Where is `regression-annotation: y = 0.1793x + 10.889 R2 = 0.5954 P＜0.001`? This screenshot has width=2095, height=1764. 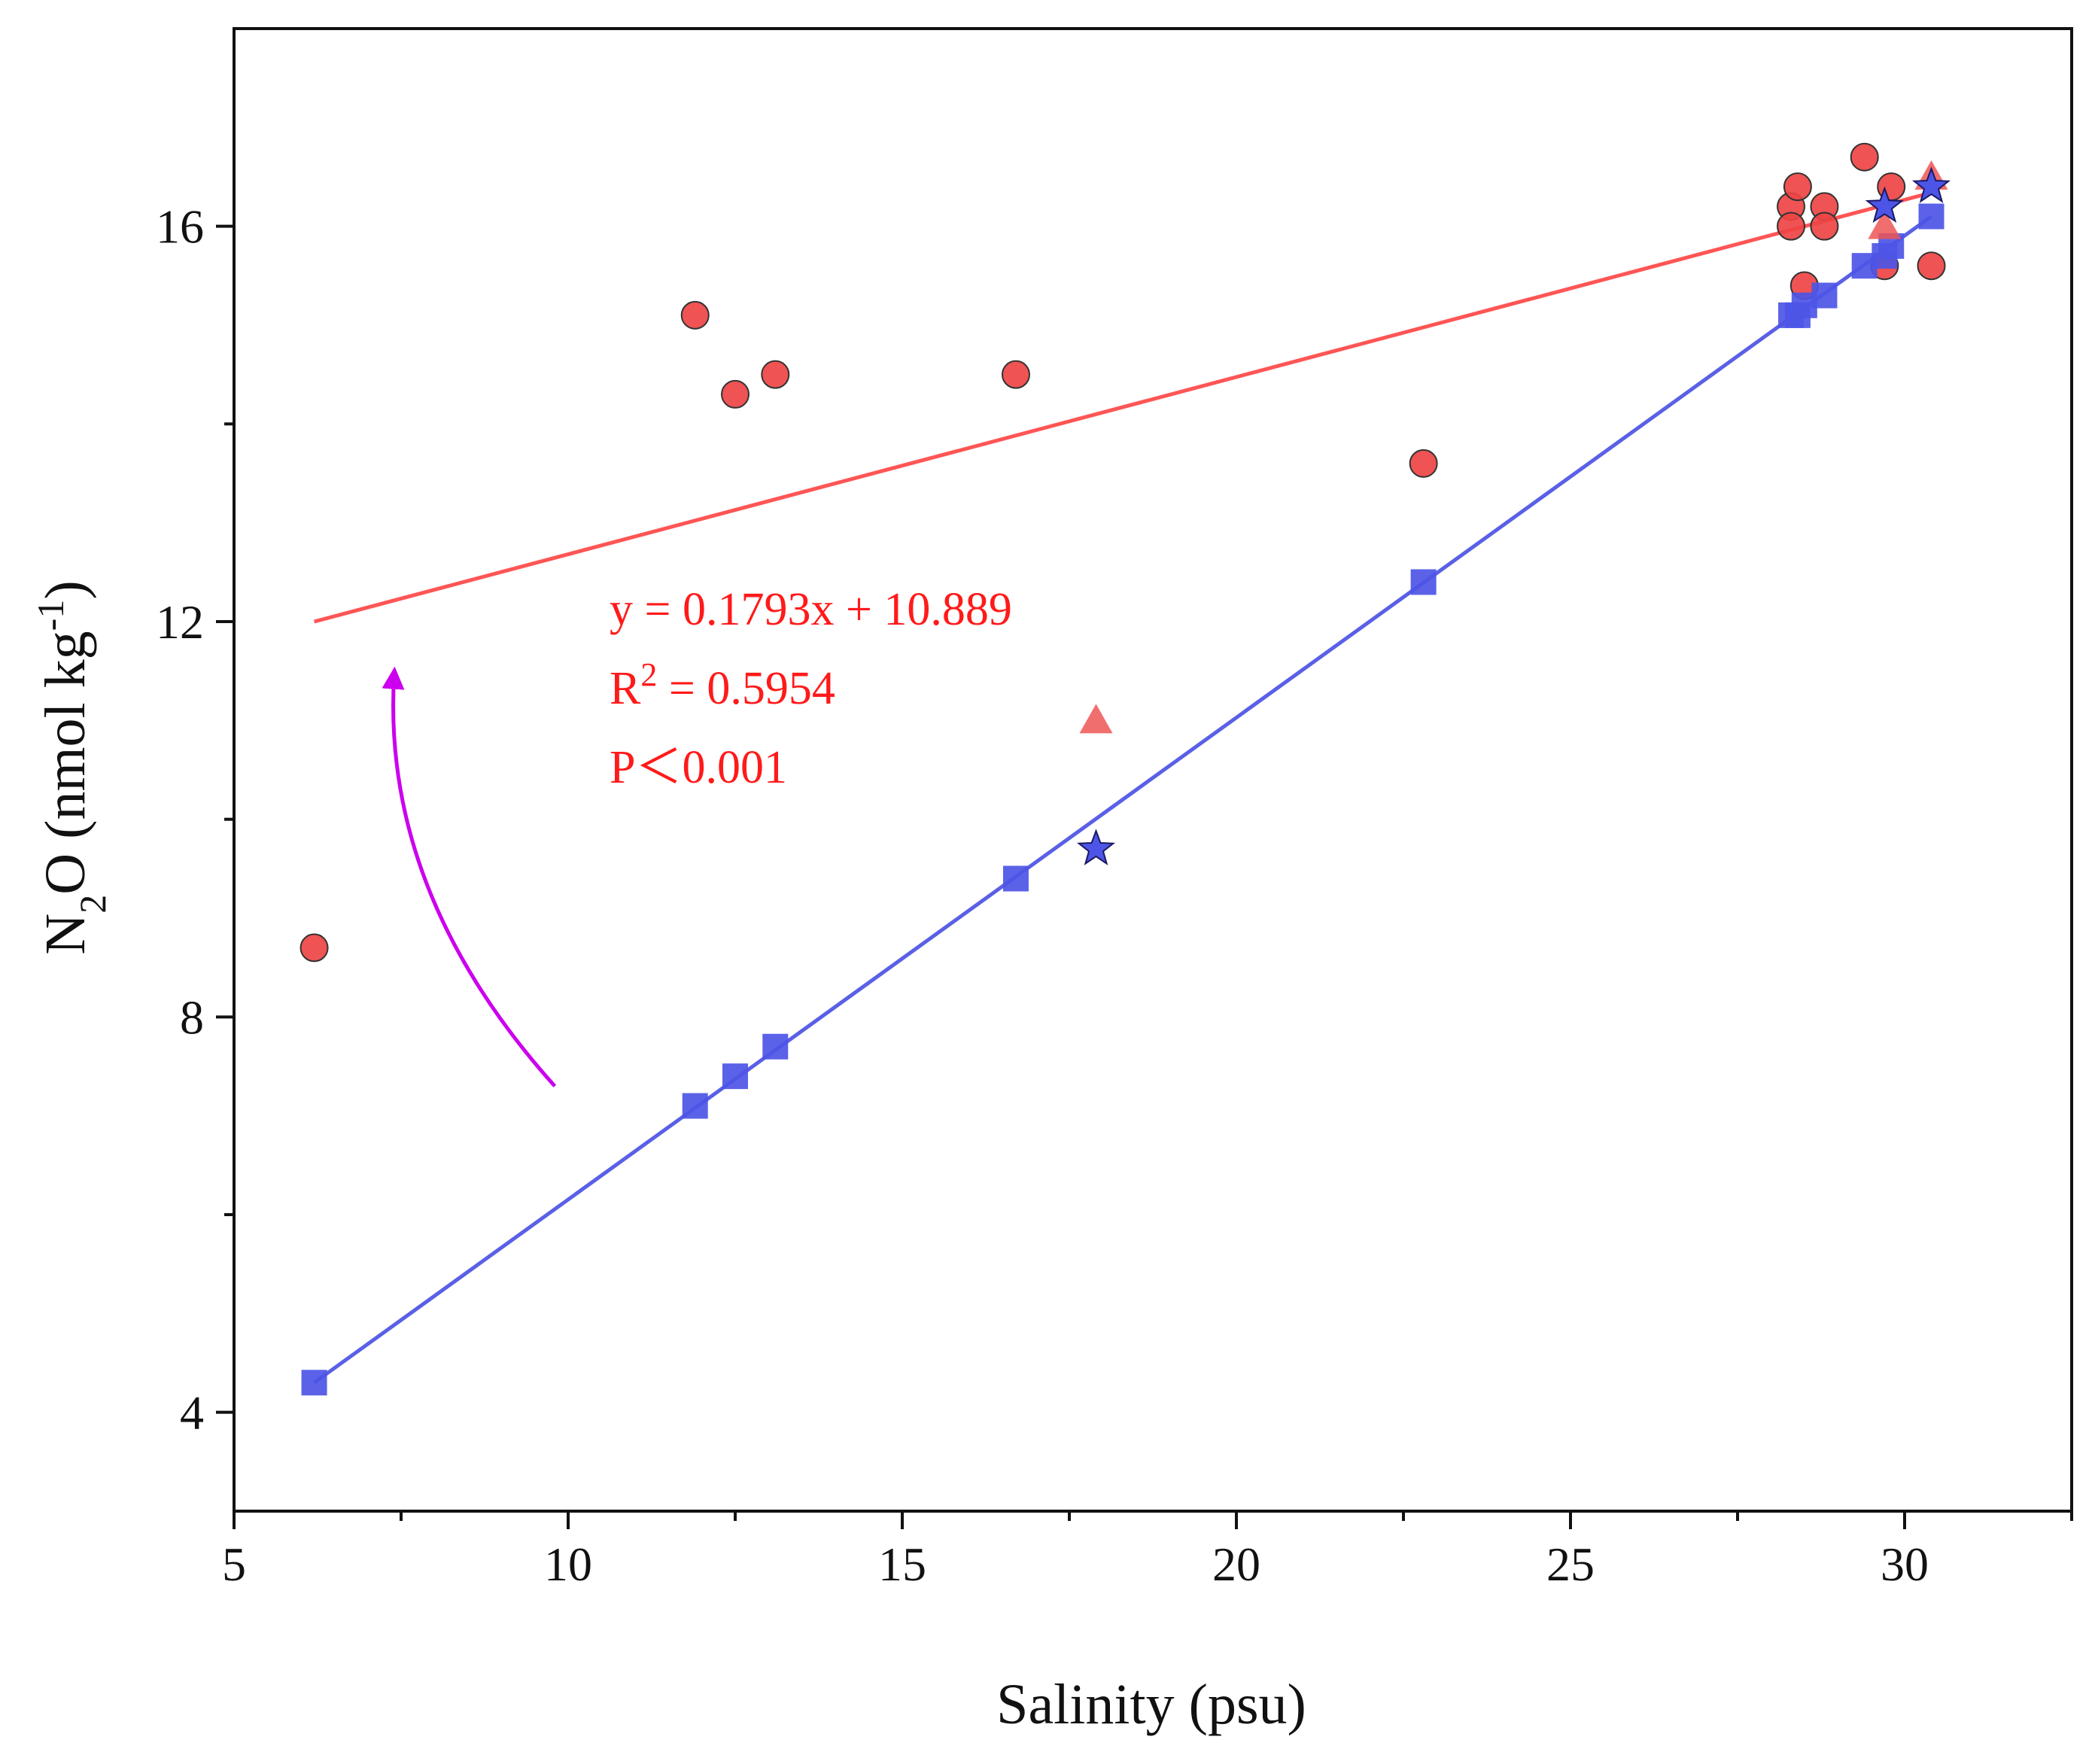 regression-annotation: y = 0.1793x + 10.889 R2 = 0.5954 P＜0.001 is located at coordinates (811, 688).